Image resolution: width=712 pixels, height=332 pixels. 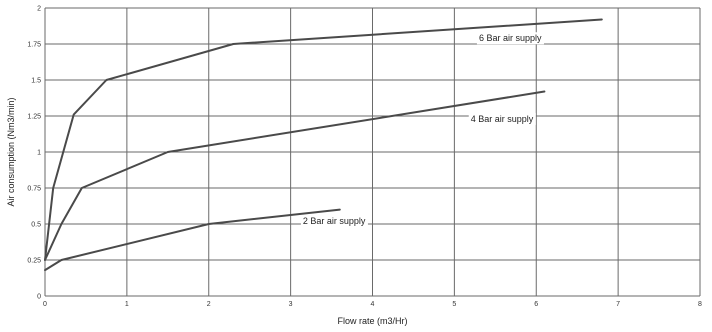 I want to click on x-axis-ticks: 0 1 2 3 4 5 6 7 8, so click(x=372, y=304).